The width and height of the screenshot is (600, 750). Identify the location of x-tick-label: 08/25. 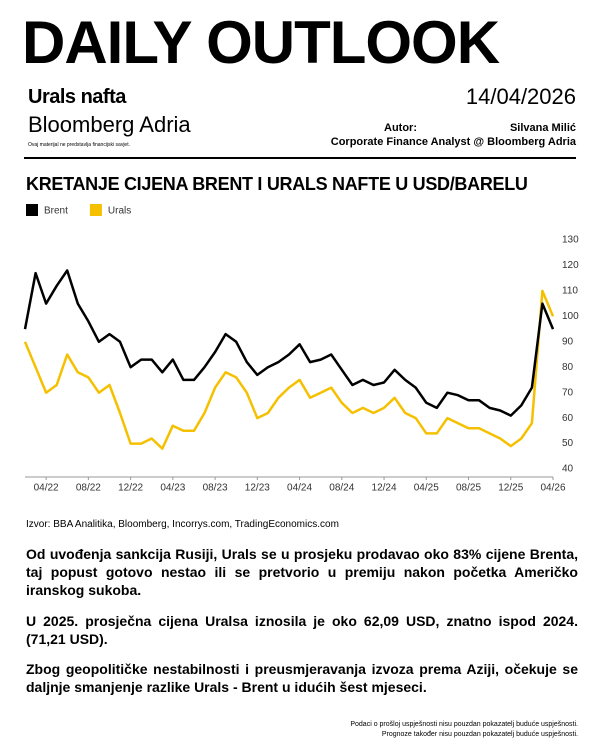
(468, 488).